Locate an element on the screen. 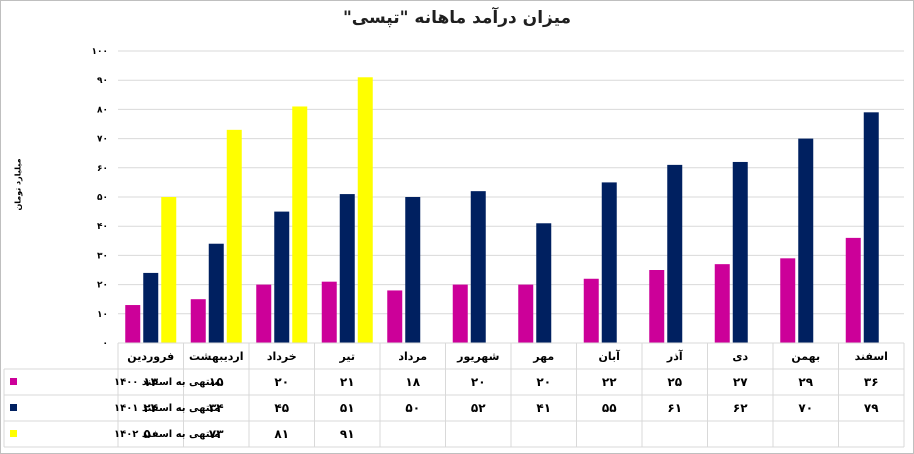 The height and width of the screenshot is (454, 914). data-cell: ۲۲ is located at coordinates (609, 382).